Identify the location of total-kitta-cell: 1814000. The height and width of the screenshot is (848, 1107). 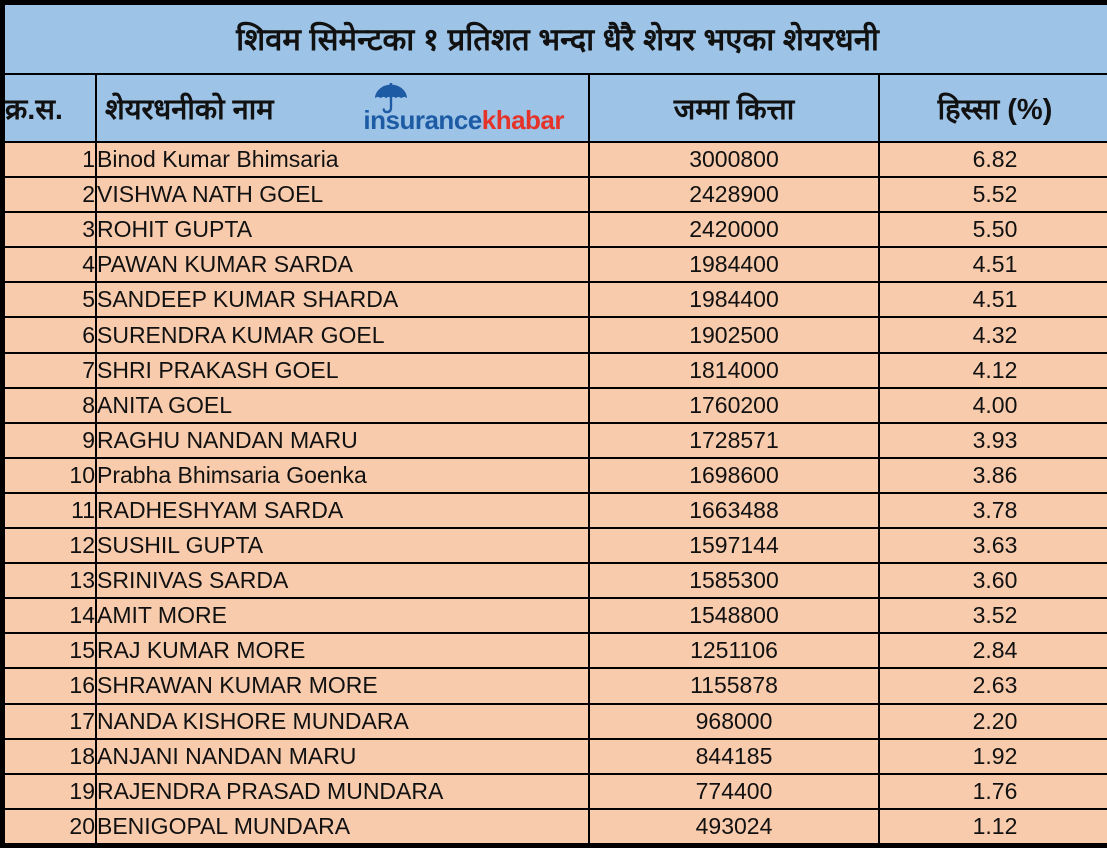
(734, 370).